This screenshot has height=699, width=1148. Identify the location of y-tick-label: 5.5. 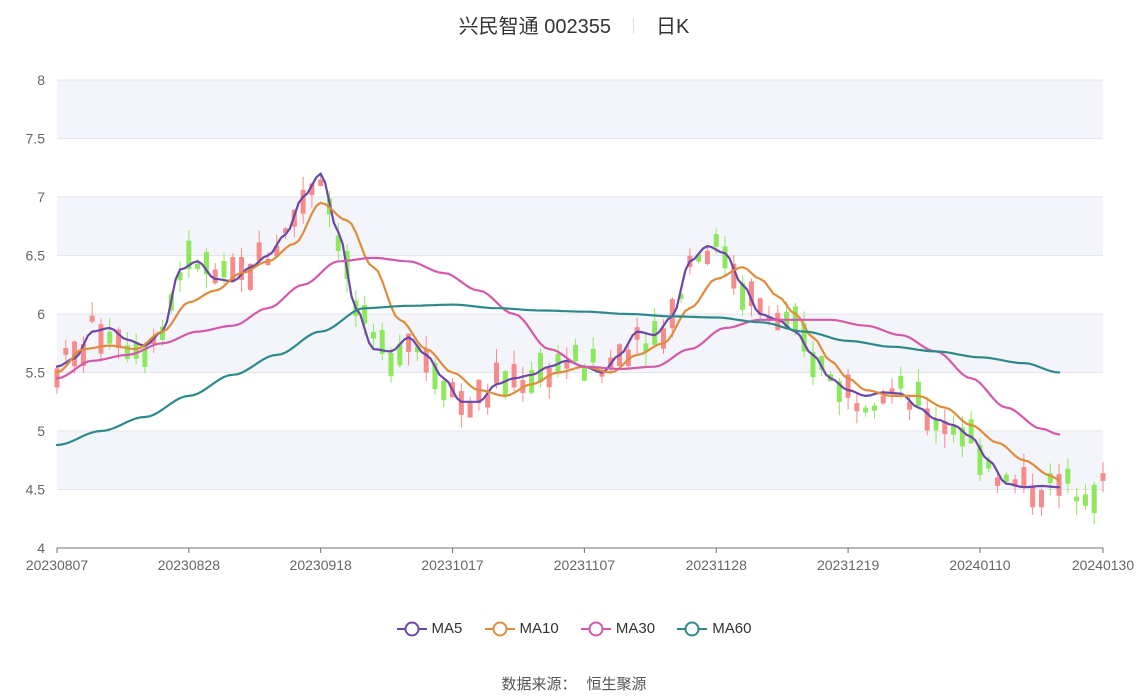
(36, 373).